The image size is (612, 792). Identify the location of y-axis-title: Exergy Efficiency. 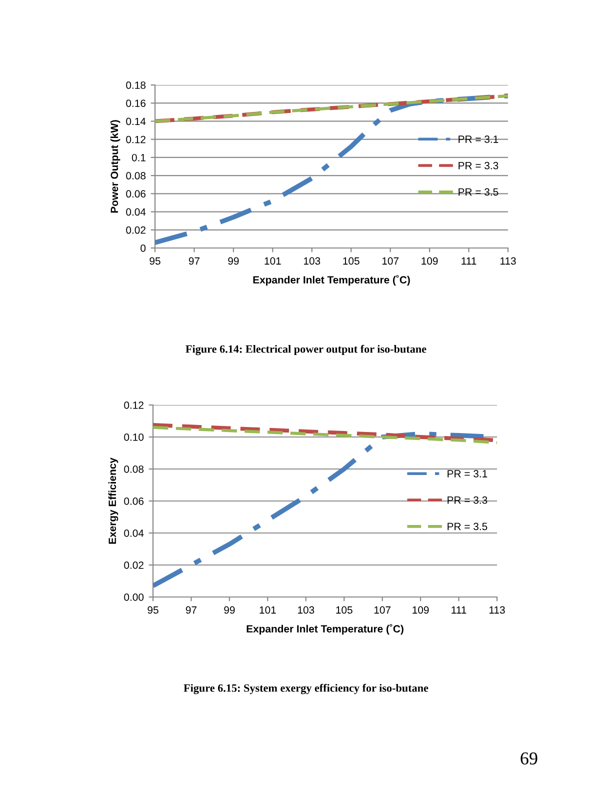
(113, 501).